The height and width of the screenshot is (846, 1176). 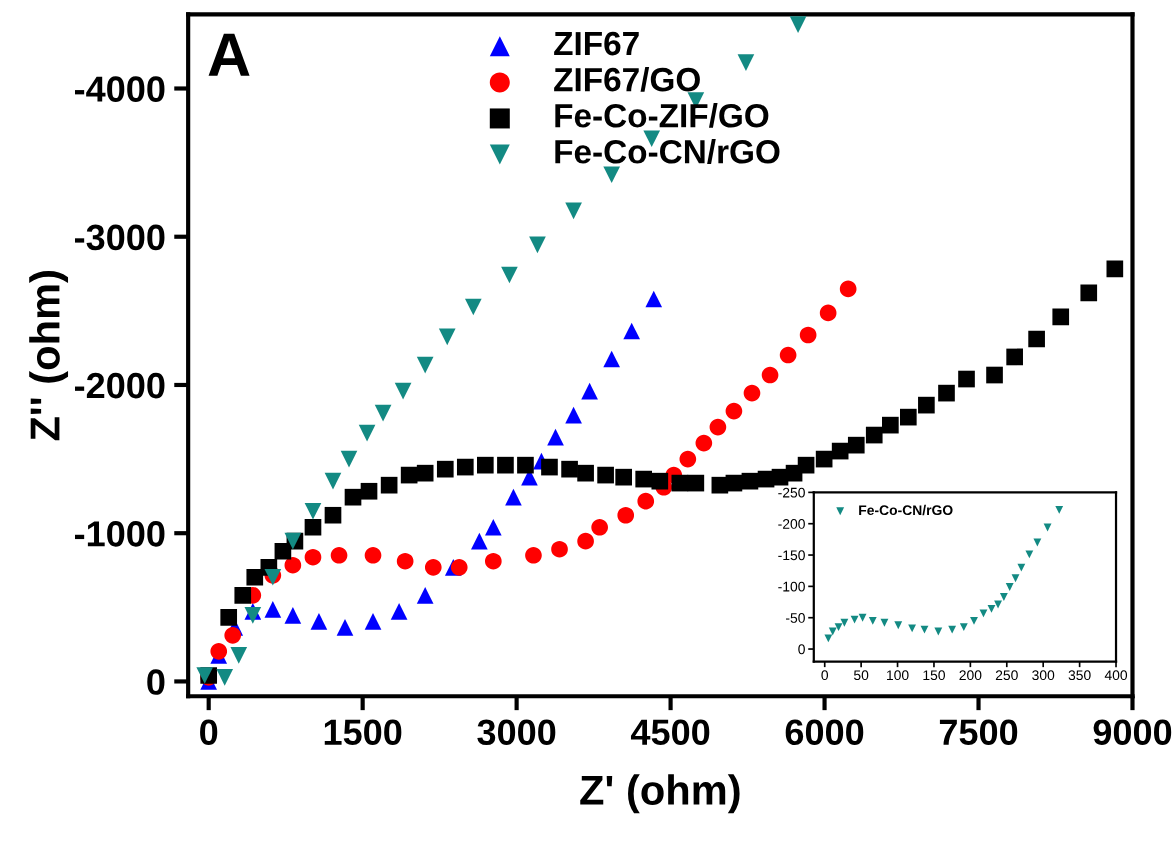 What do you see at coordinates (667, 151) in the screenshot?
I see `legend-label: Fe-Co-CN/rGO` at bounding box center [667, 151].